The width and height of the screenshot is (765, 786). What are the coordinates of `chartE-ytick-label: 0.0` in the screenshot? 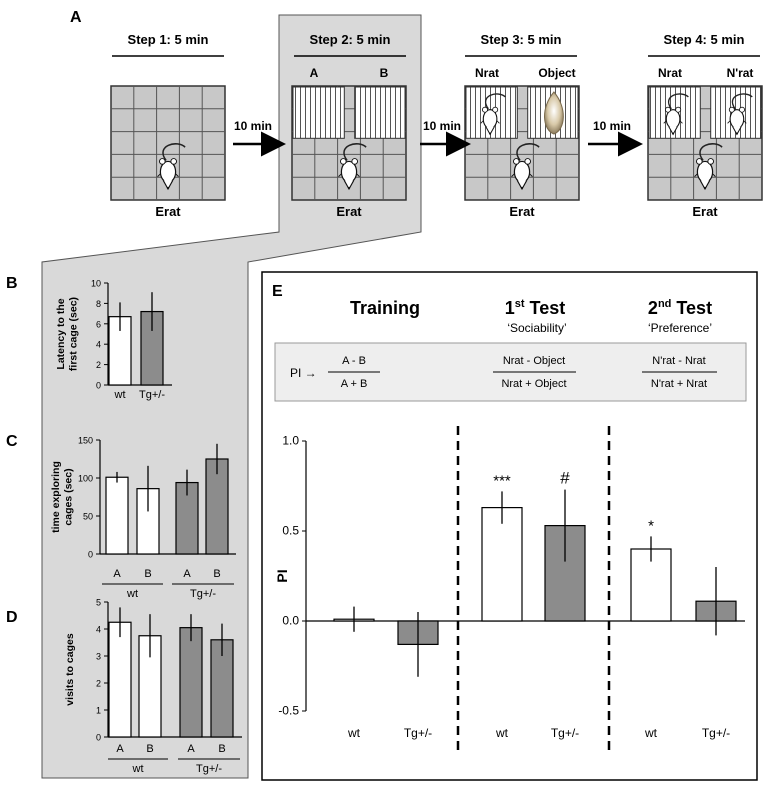 It's located at (290, 621).